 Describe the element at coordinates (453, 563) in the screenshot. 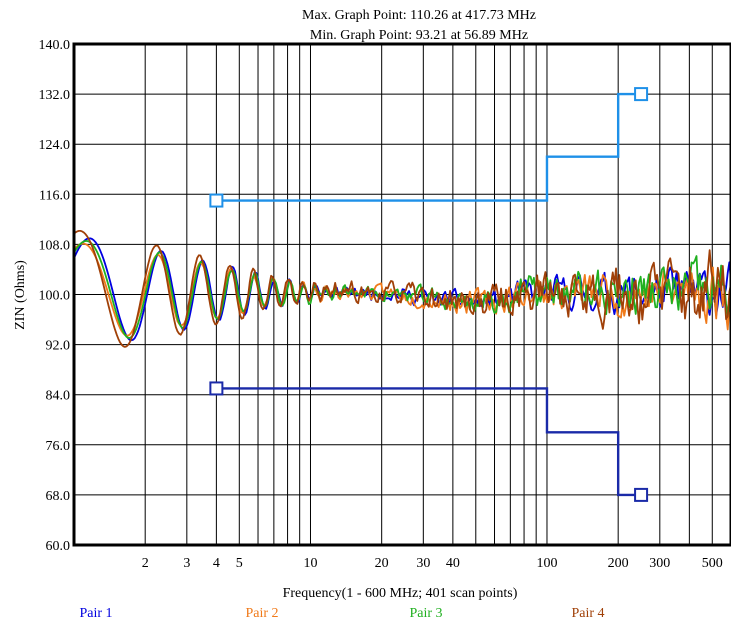

I see `x-tick-label: 40` at that location.